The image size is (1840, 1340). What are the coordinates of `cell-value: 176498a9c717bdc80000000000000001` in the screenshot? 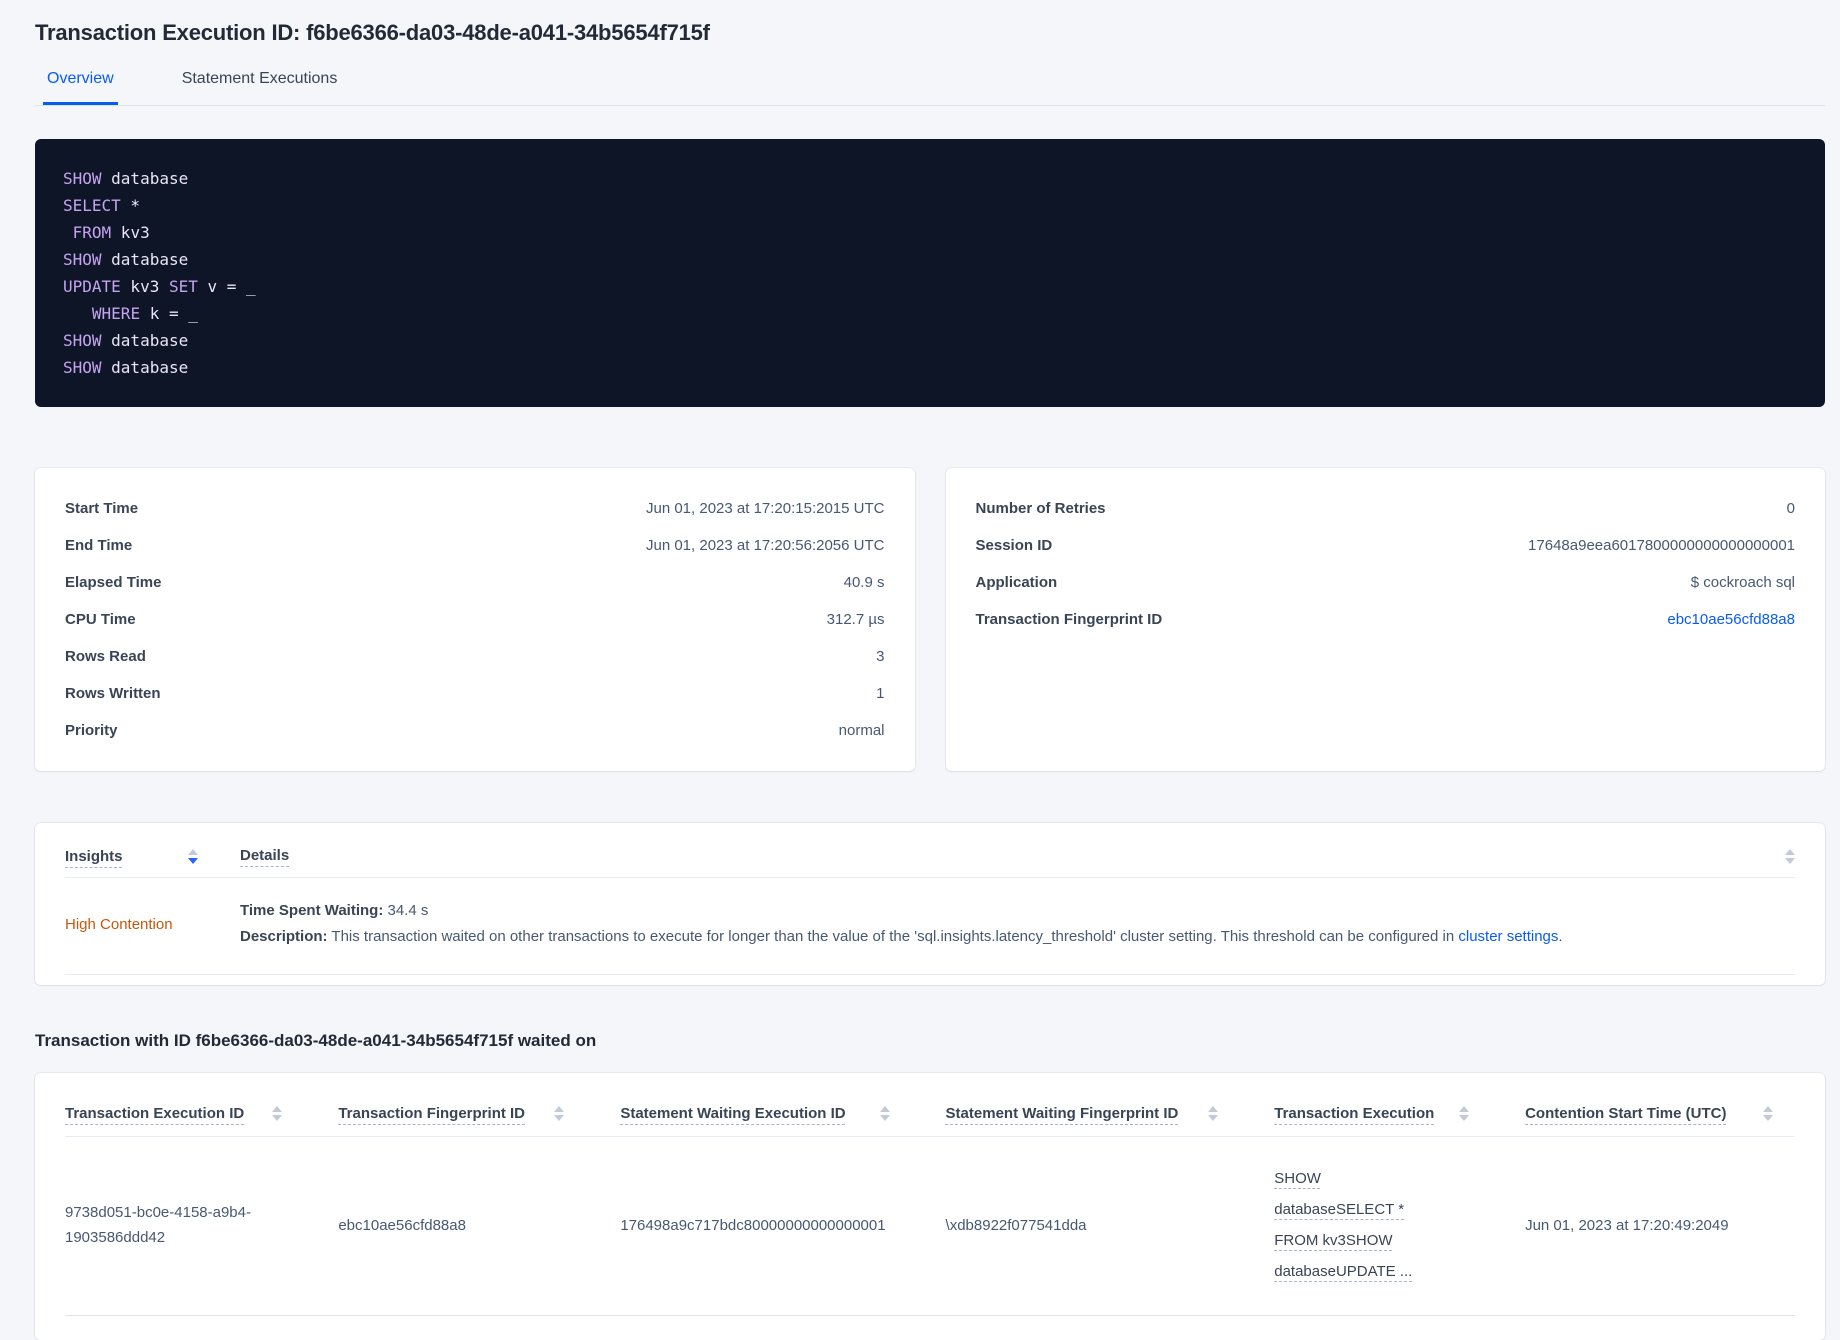 It's located at (753, 1225).